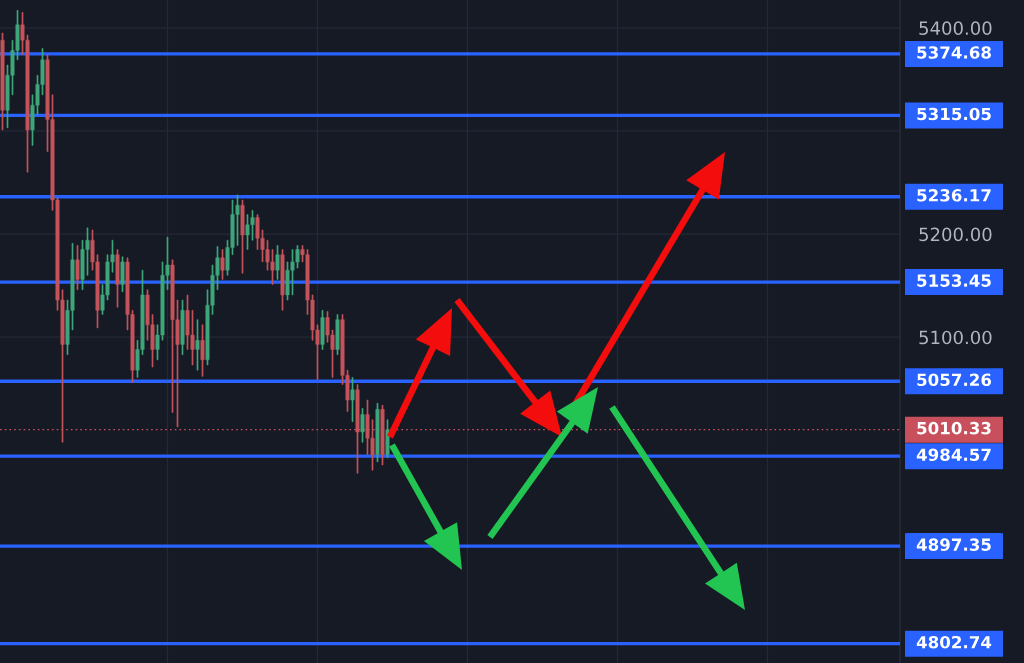 This screenshot has height=663, width=1024. What do you see at coordinates (954, 380) in the screenshot?
I see `ref-line-label: 5057.26` at bounding box center [954, 380].